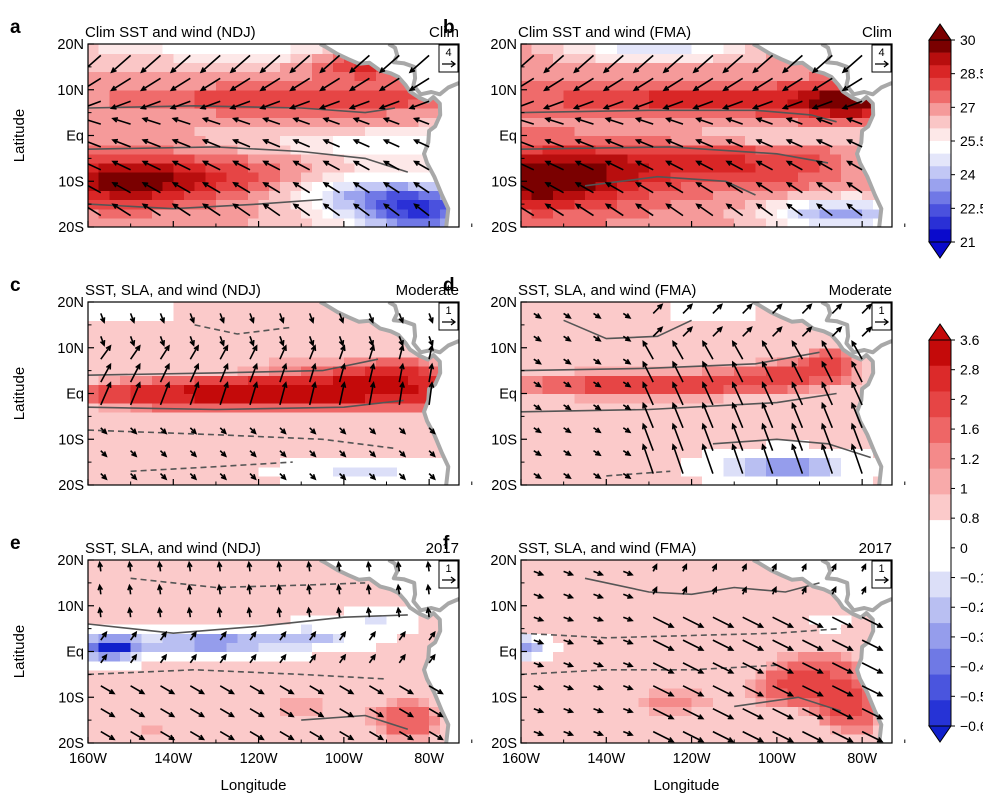 The image size is (983, 793). Describe the element at coordinates (970, 518) in the screenshot. I see `colorbar-label: 0.8` at that location.